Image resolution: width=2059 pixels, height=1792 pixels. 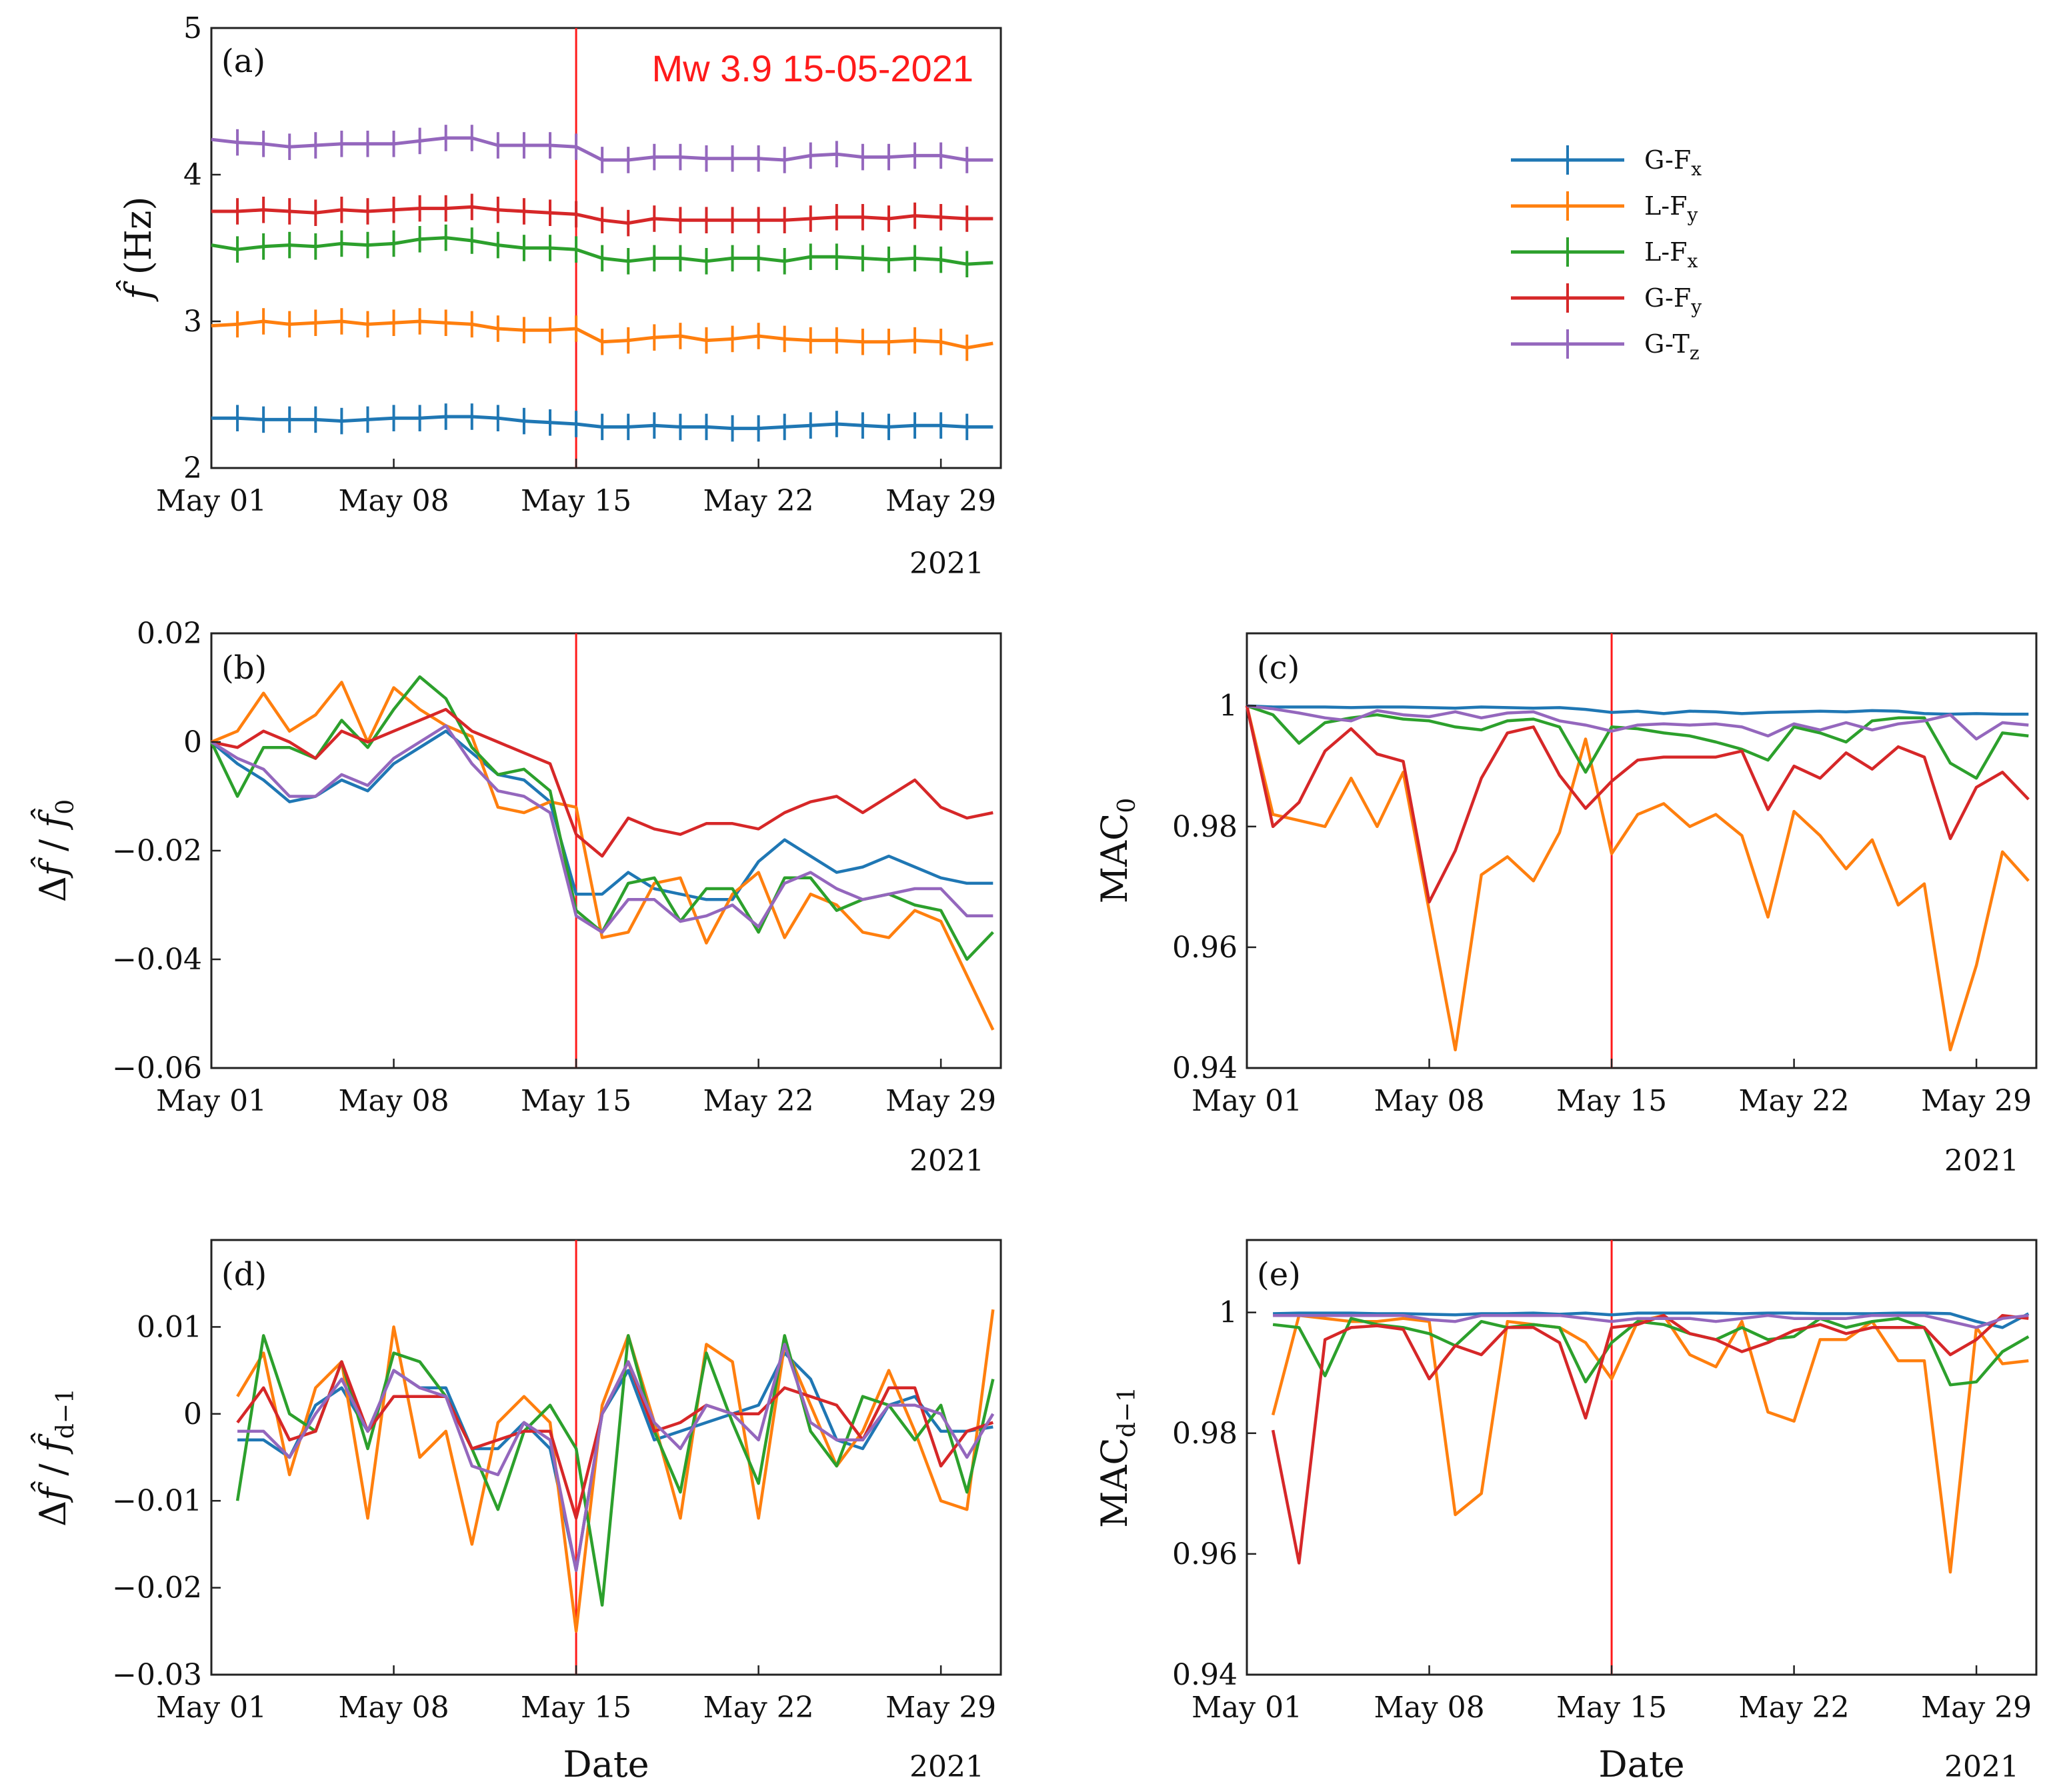 What do you see at coordinates (1671, 254) in the screenshot?
I see `legend-label-L-Fx: L-Fx` at bounding box center [1671, 254].